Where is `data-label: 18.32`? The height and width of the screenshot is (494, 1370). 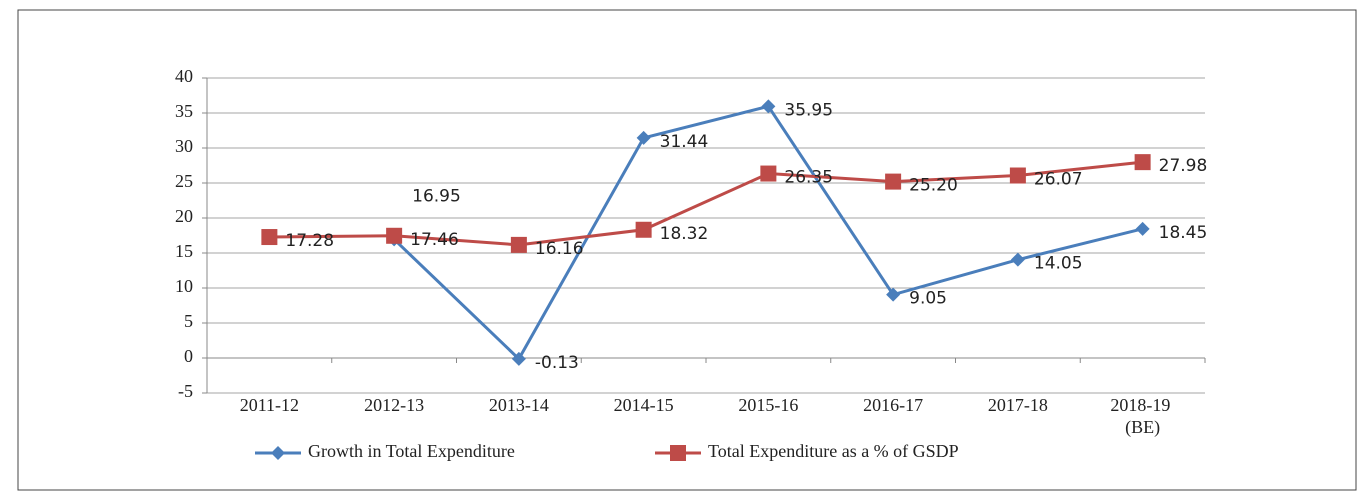
data-label: 18.32 is located at coordinates (684, 234).